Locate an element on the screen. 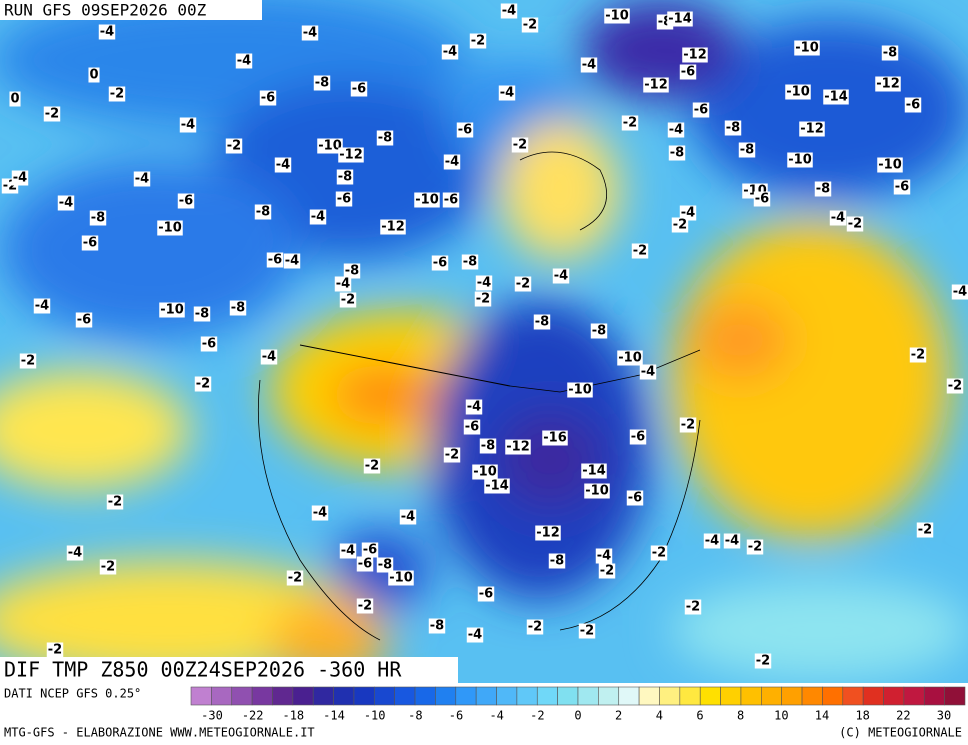 The height and width of the screenshot is (745, 968). colorbar-tick-label: 0 is located at coordinates (577, 716).